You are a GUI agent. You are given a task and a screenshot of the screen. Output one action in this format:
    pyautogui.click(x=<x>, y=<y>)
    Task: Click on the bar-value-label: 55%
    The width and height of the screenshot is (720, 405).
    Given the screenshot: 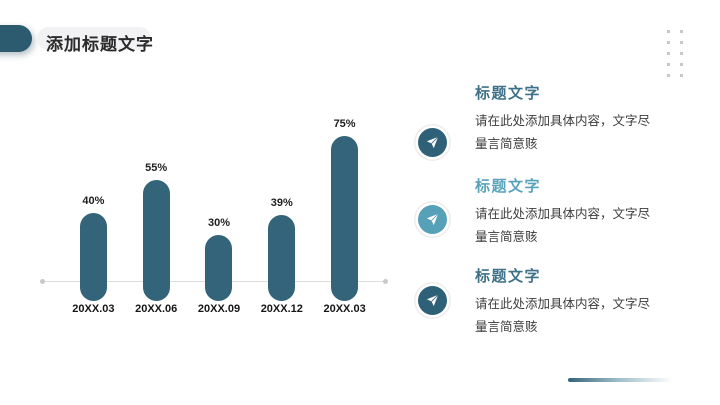 What is the action you would take?
    pyautogui.click(x=156, y=168)
    